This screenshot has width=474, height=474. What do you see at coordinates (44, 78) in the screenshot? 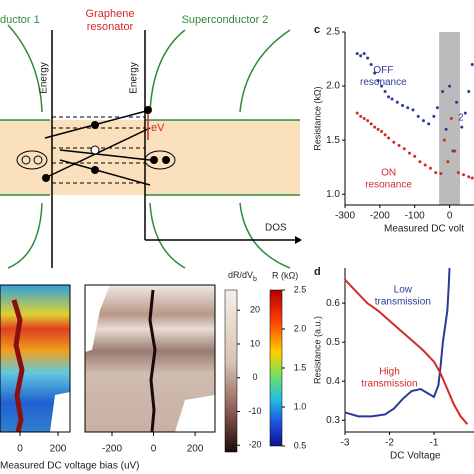
I see `axis-label: Energy` at bounding box center [44, 78].